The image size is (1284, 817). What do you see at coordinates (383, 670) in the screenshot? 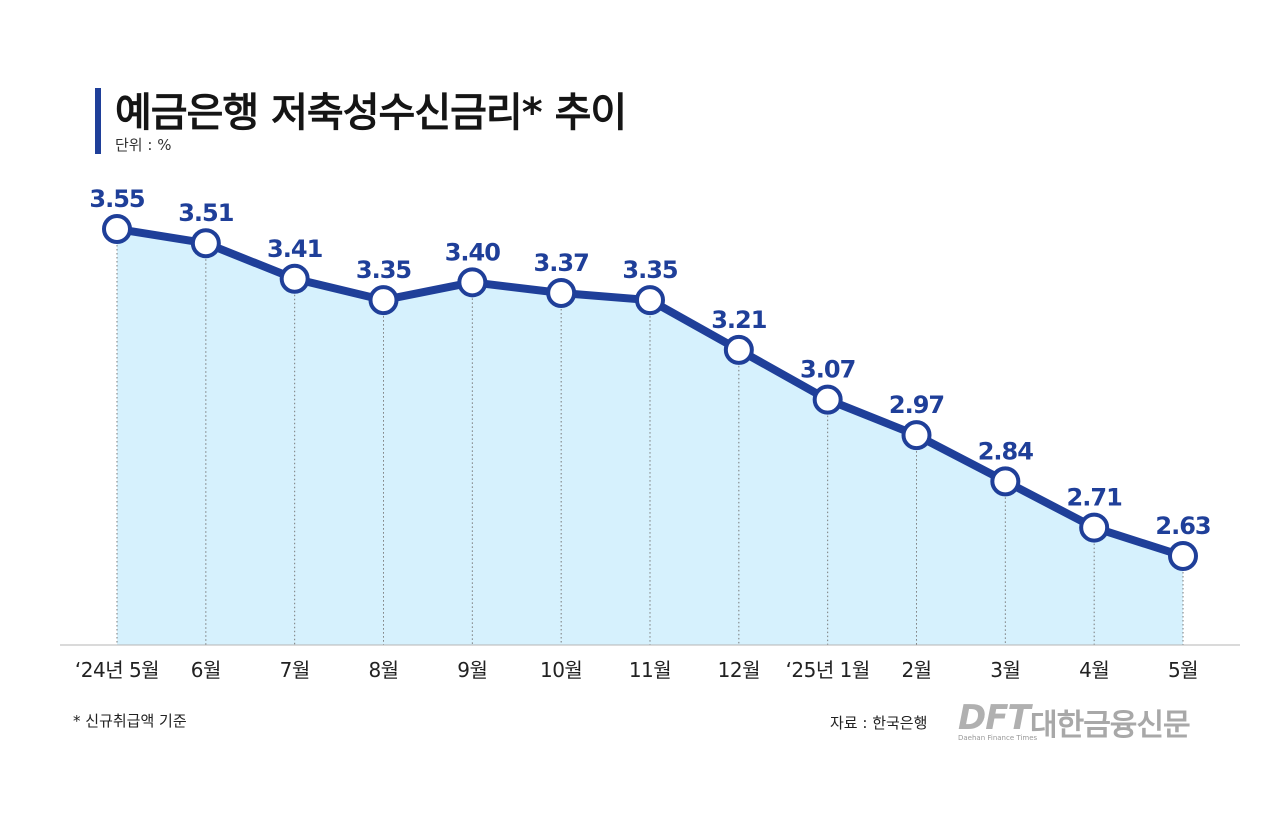
I see `x-tick-label-3: 8월` at bounding box center [383, 670].